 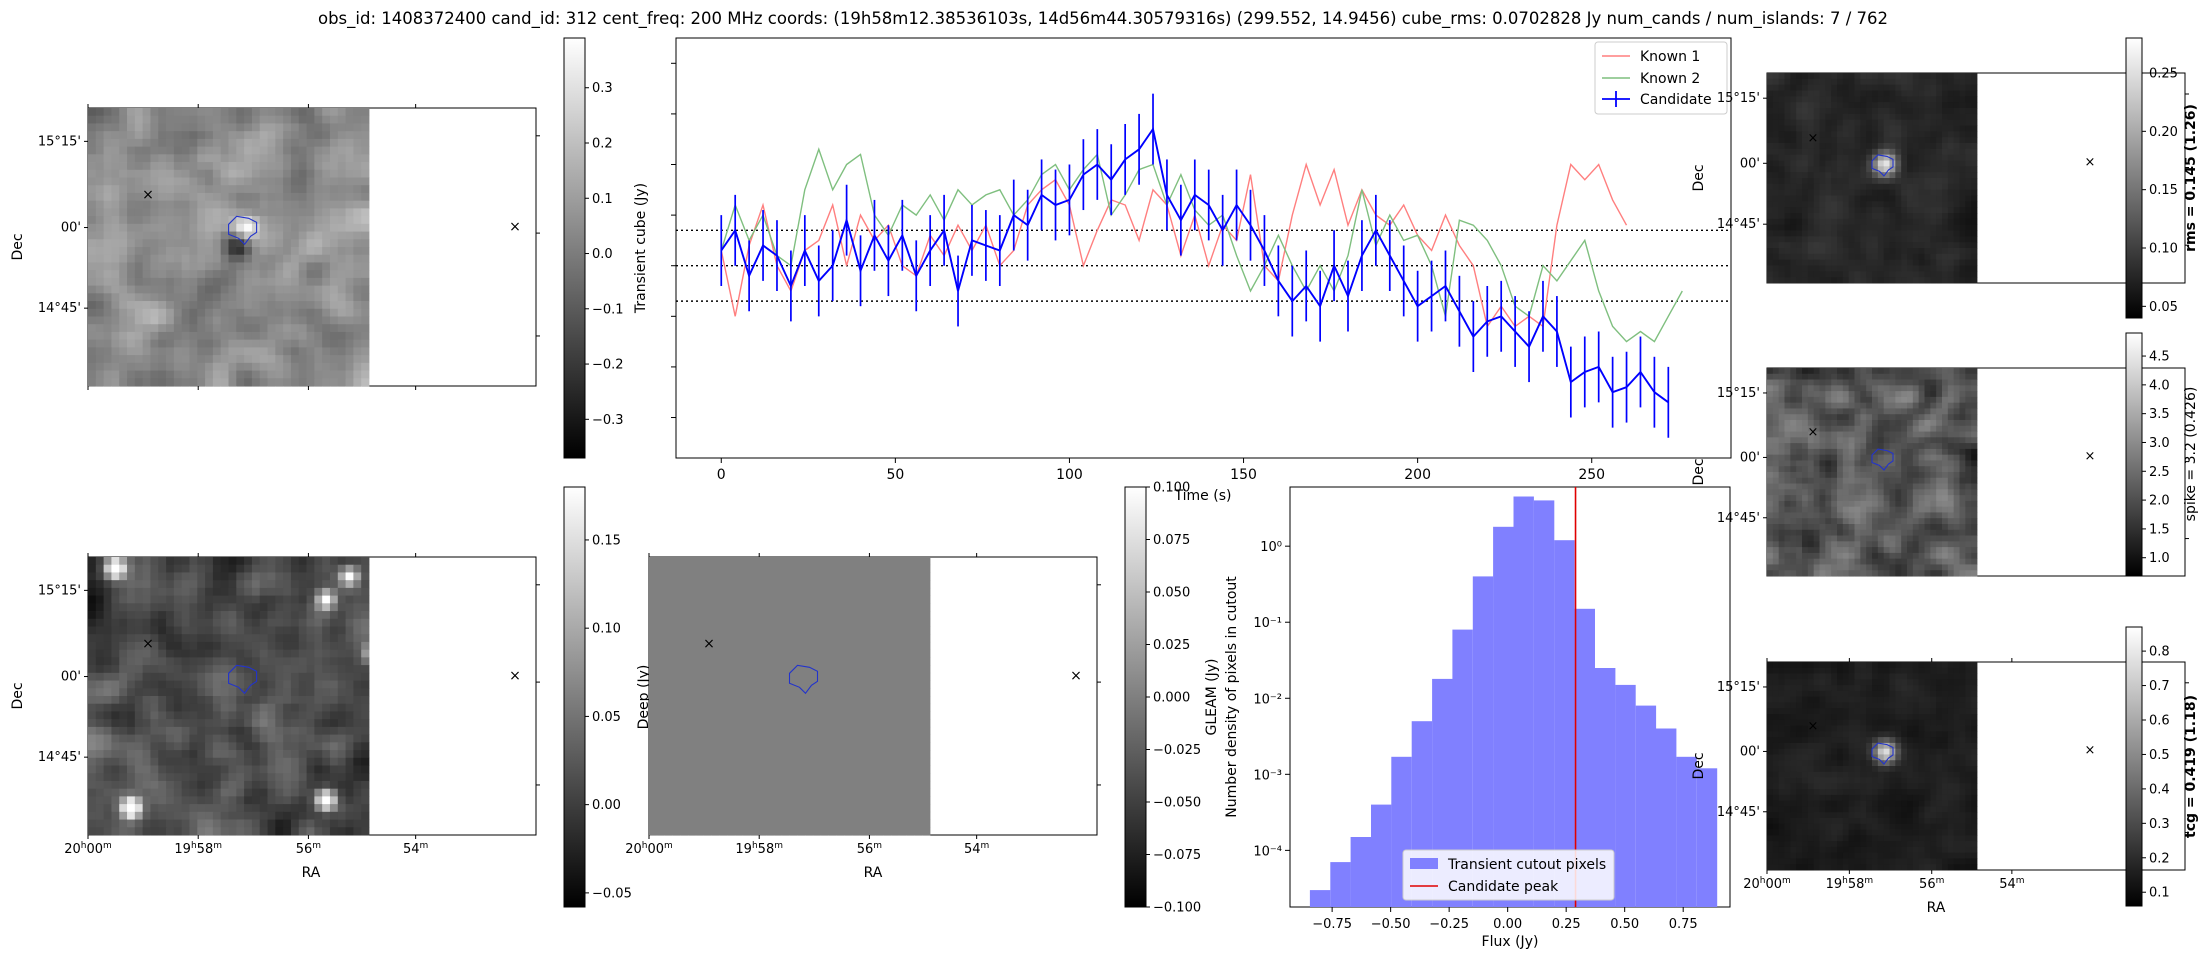 I want to click on deep-ra-tick-label: 19h58m, so click(x=198, y=849).